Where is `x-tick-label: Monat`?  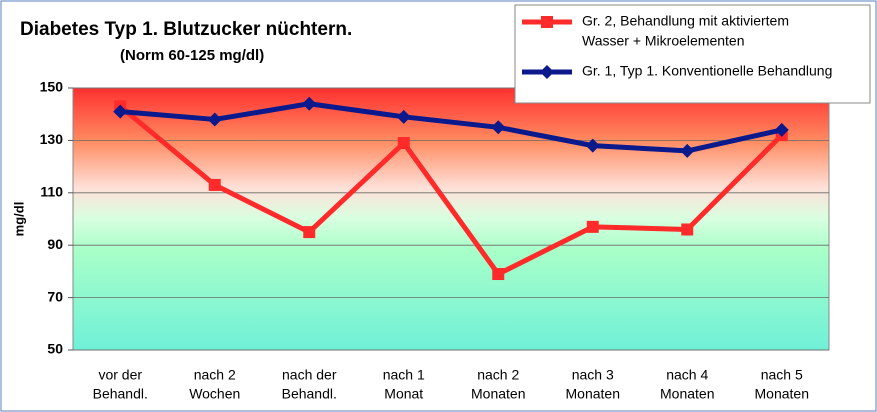 x-tick-label: Monat is located at coordinates (403, 394).